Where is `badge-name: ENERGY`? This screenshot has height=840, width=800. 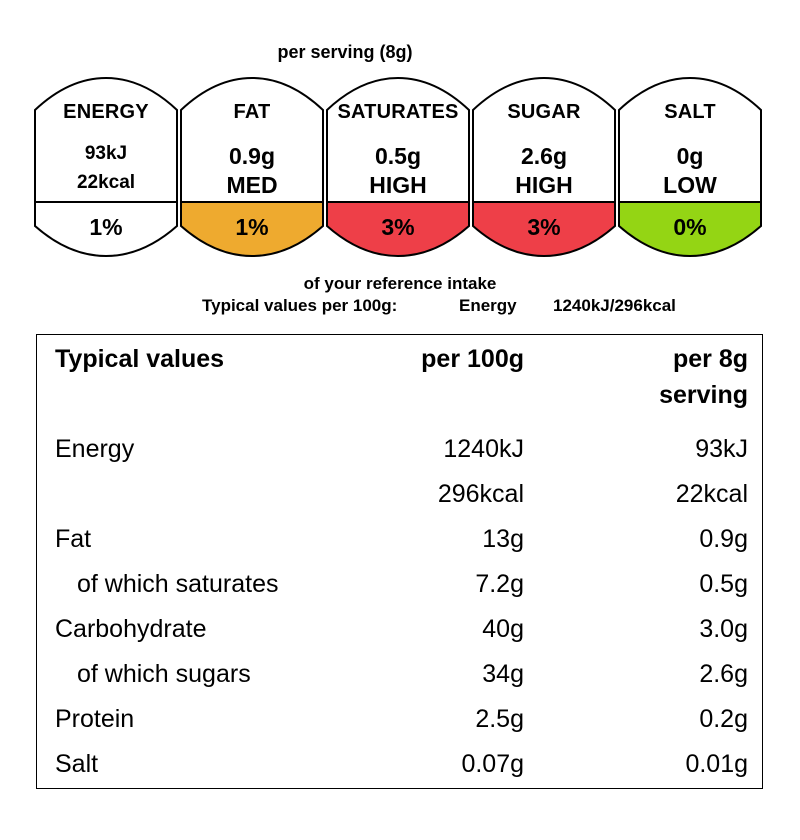 badge-name: ENERGY is located at coordinates (106, 112).